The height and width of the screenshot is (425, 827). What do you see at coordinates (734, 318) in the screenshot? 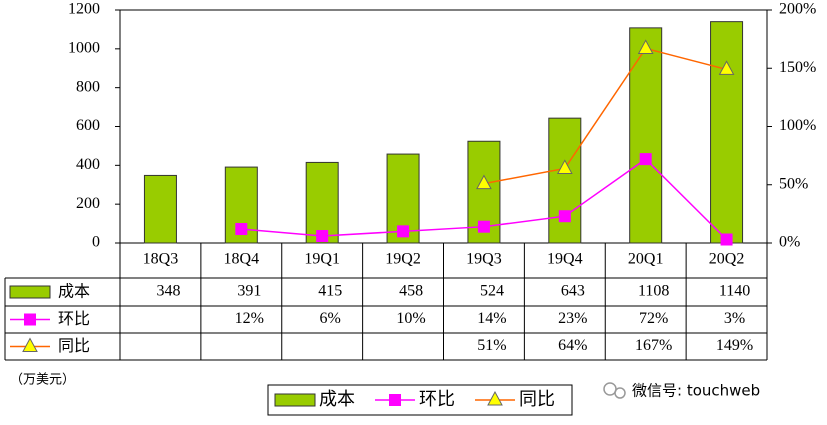
I see `table-value: 3%` at bounding box center [734, 318].